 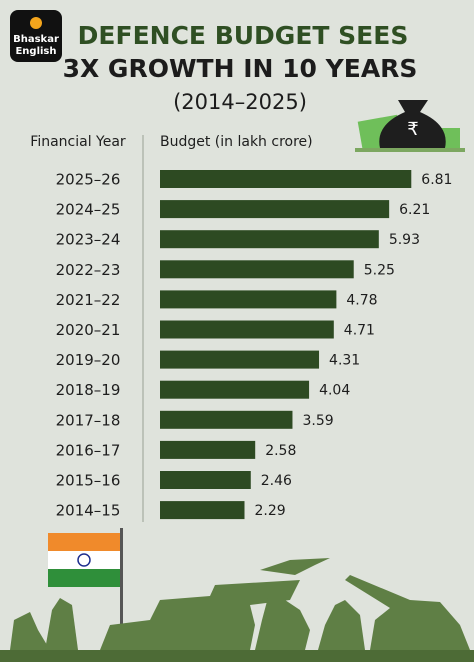 I want to click on logo: Bhaskar English, so click(x=36, y=36).